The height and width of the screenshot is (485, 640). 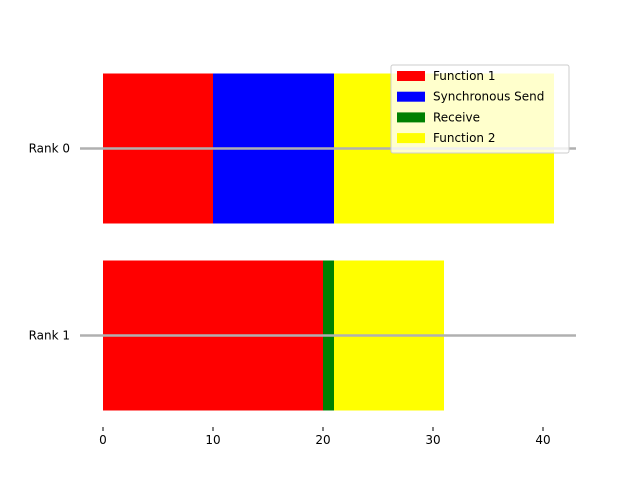 What do you see at coordinates (464, 138) in the screenshot?
I see `legend-label: Function 2` at bounding box center [464, 138].